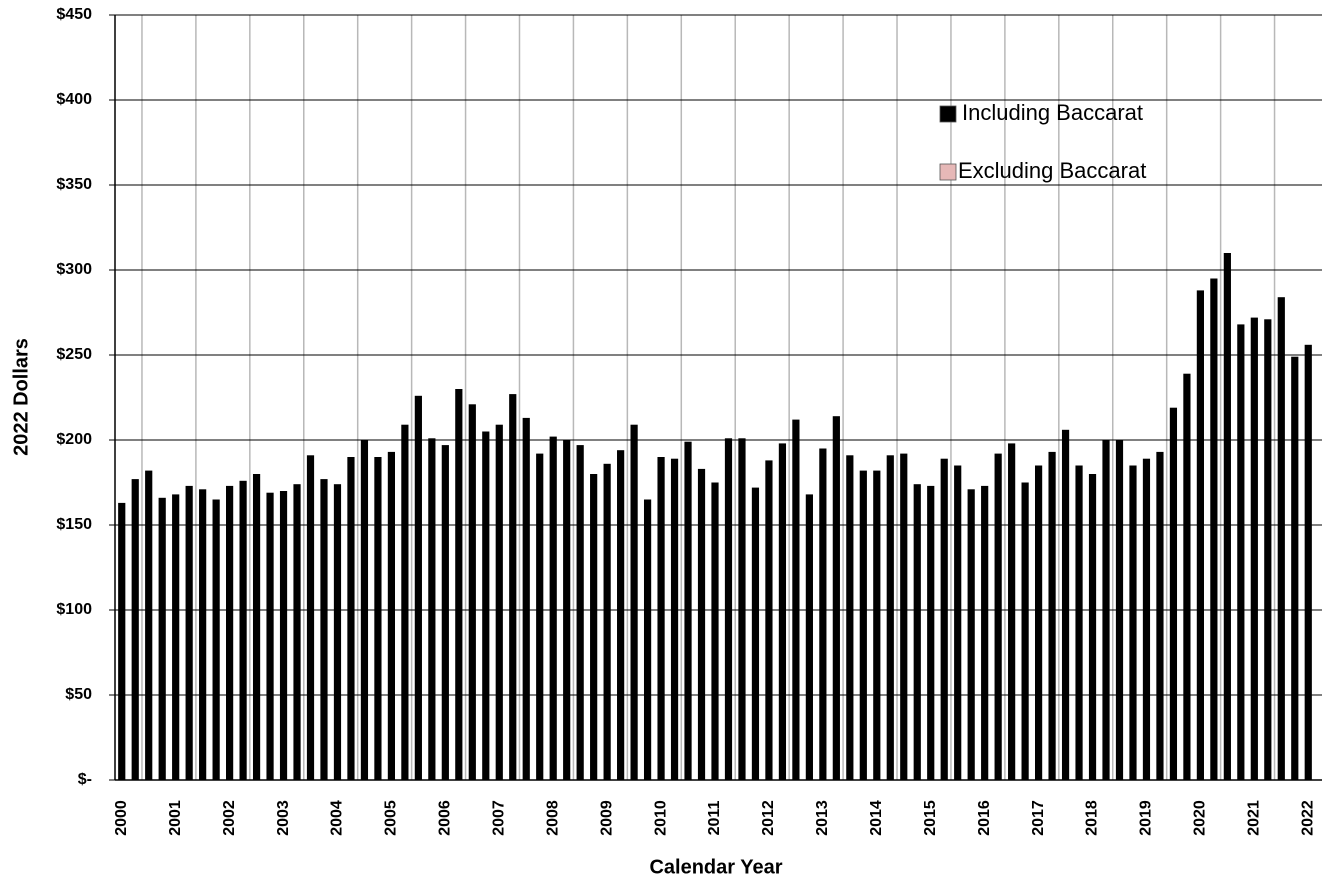  Describe the element at coordinates (74, 524) in the screenshot. I see `y-tick-label: $150` at that location.